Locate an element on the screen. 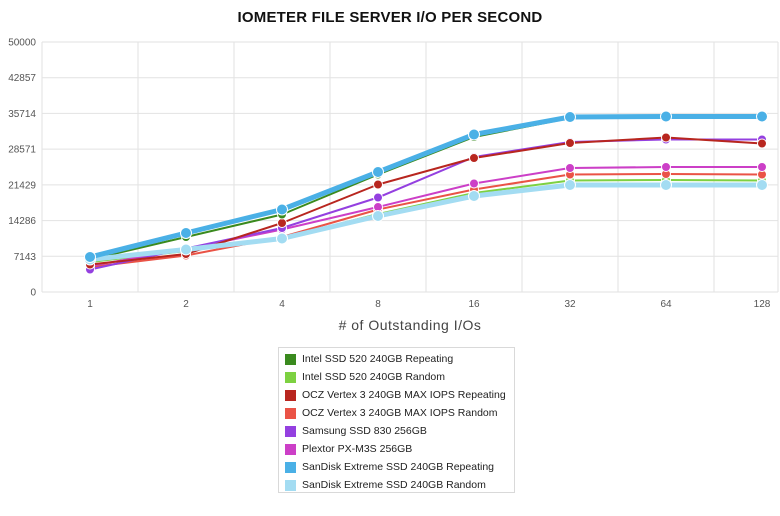 The height and width of the screenshot is (516, 780). x-tick-label: 4 is located at coordinates (282, 304).